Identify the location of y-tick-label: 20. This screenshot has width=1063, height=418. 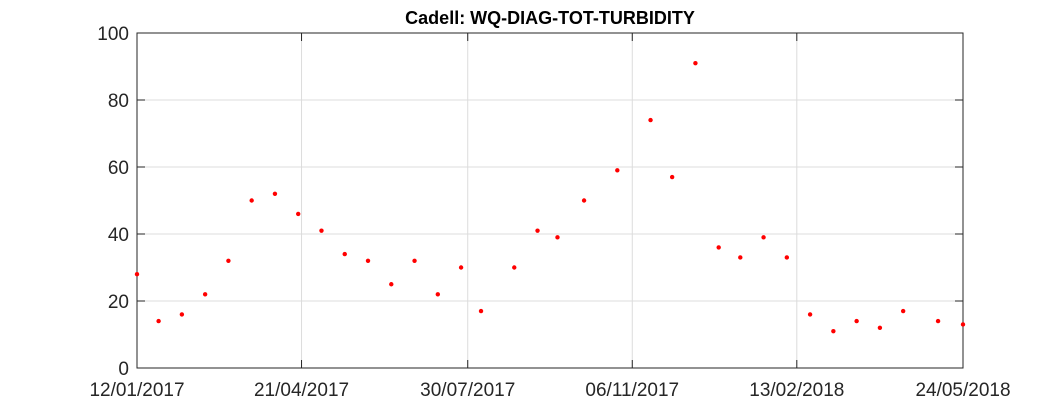
(118, 302).